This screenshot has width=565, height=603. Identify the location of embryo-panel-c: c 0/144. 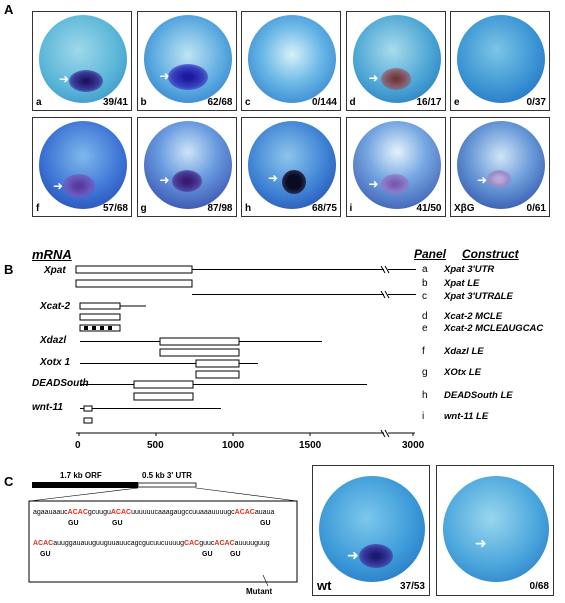
(291, 61).